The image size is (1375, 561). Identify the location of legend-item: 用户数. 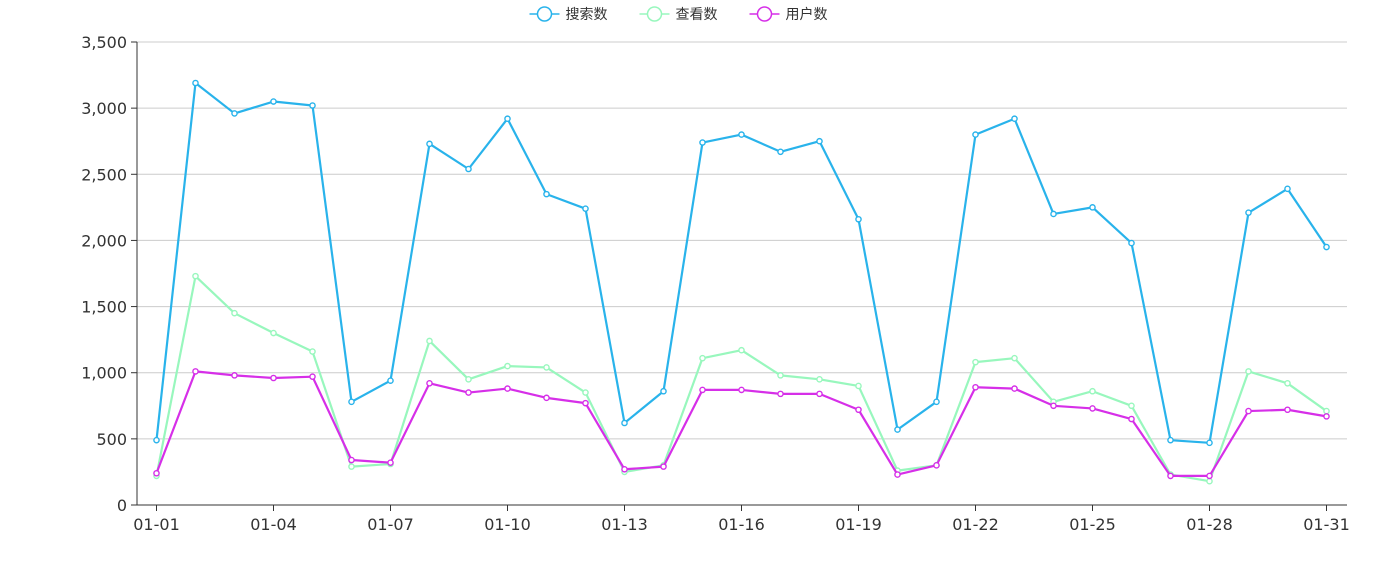
(788, 14).